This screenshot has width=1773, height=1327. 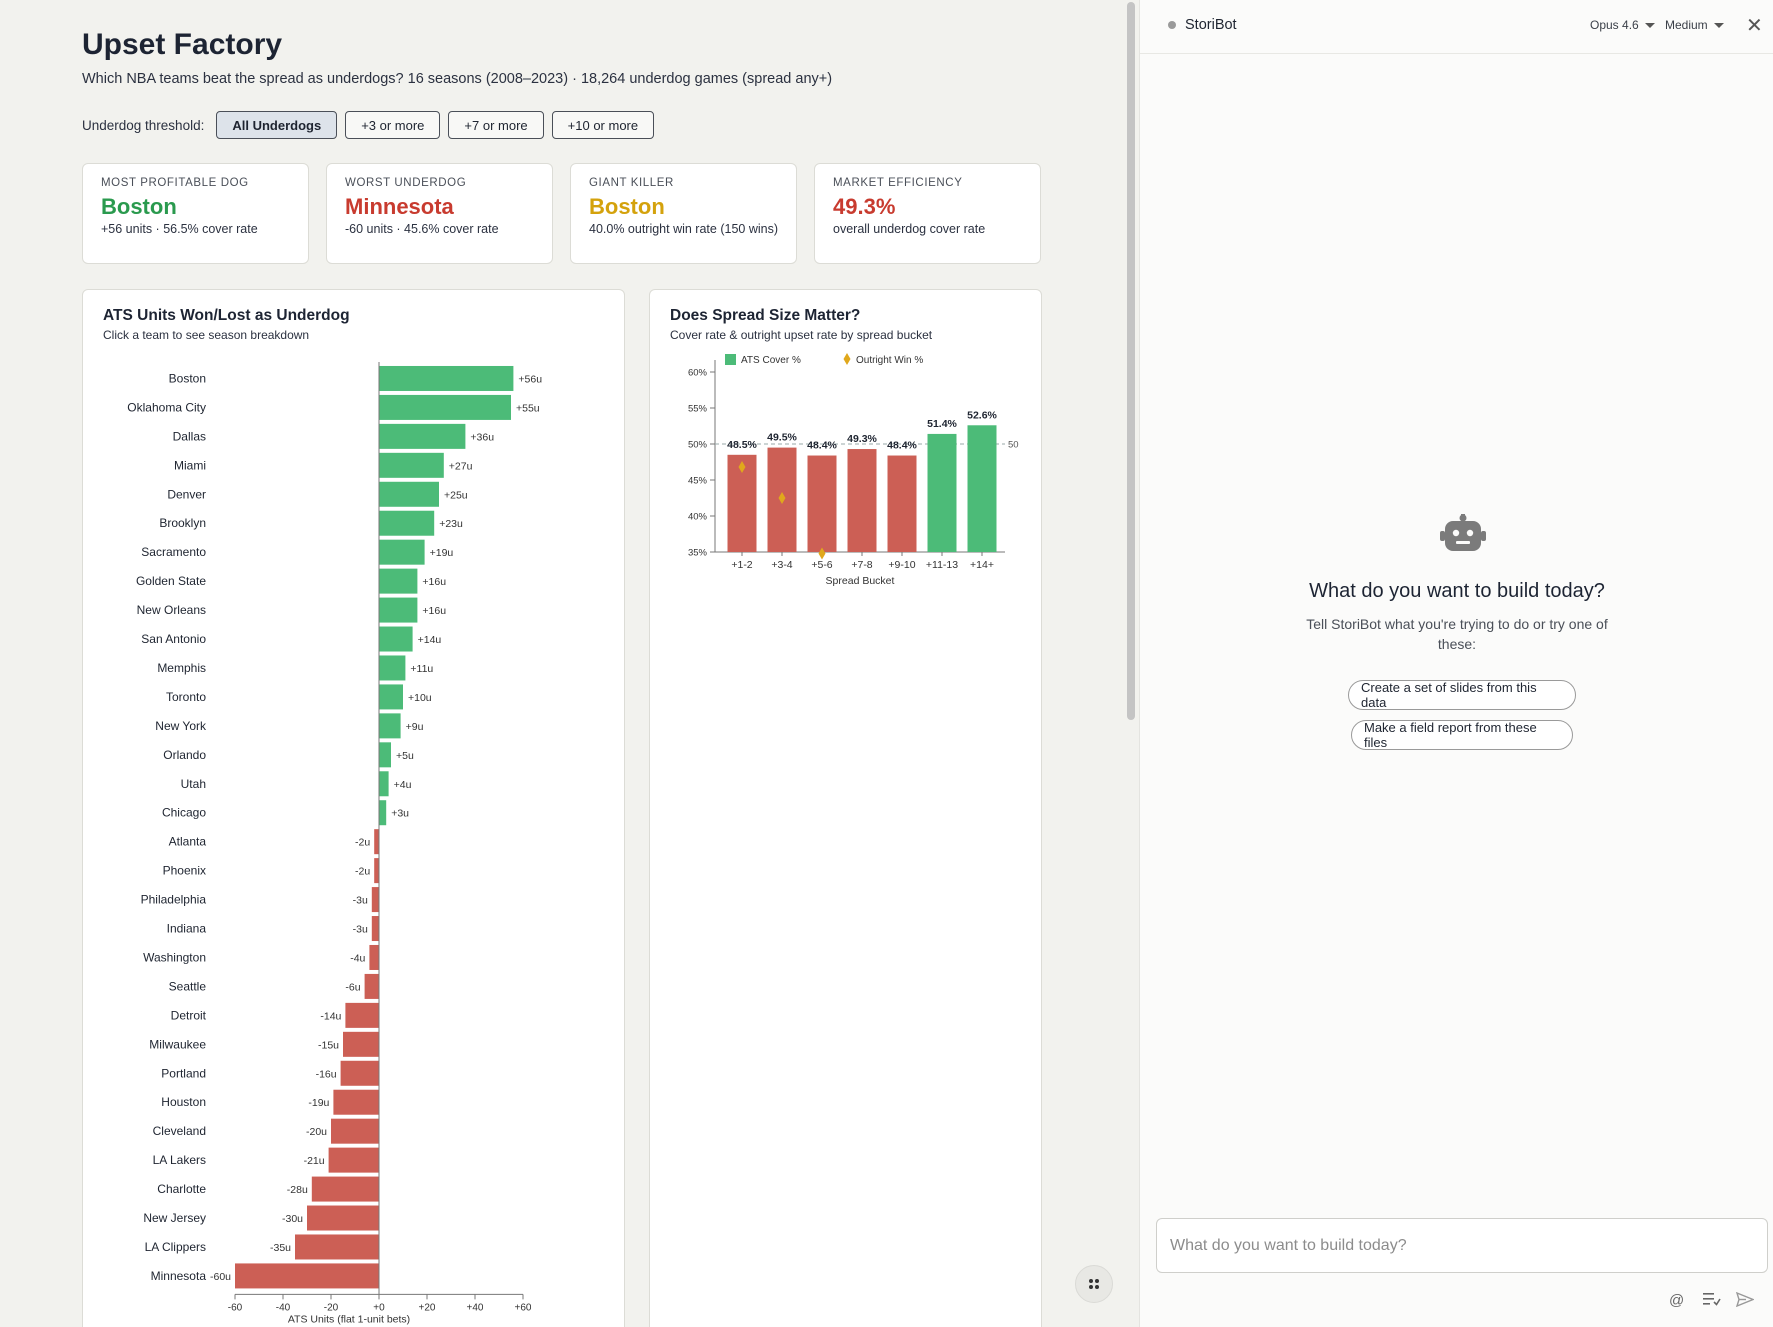 I want to click on bar-value-label: 52.6%, so click(x=982, y=415).